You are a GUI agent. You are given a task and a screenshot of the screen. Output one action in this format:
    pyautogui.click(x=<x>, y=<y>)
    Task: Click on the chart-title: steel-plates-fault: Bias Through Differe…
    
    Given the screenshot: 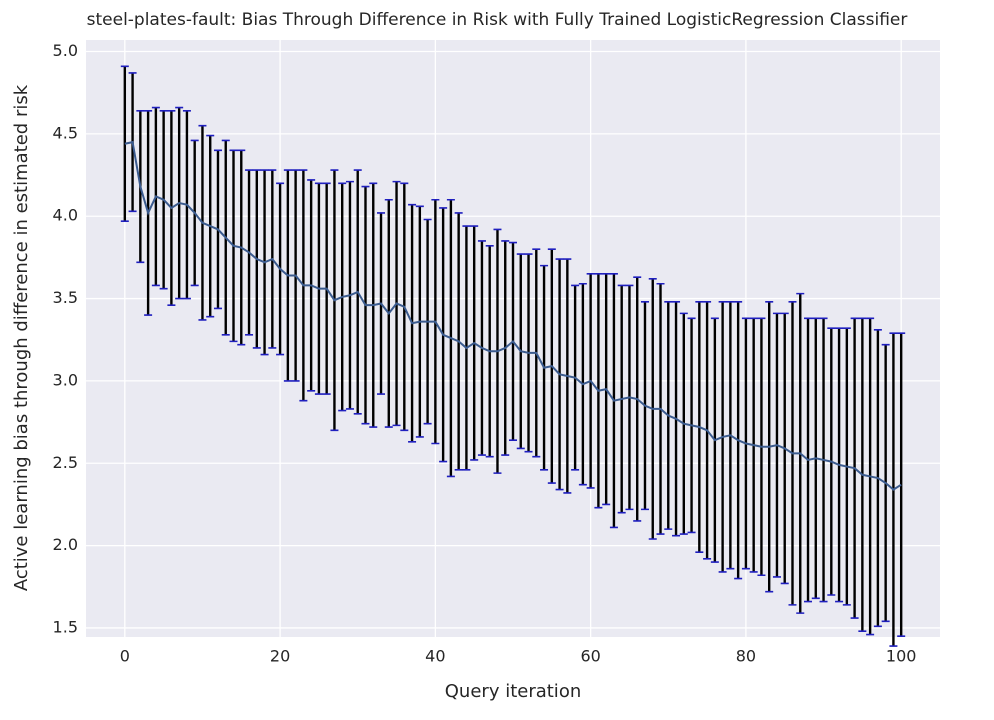 What is the action you would take?
    pyautogui.click(x=497, y=20)
    